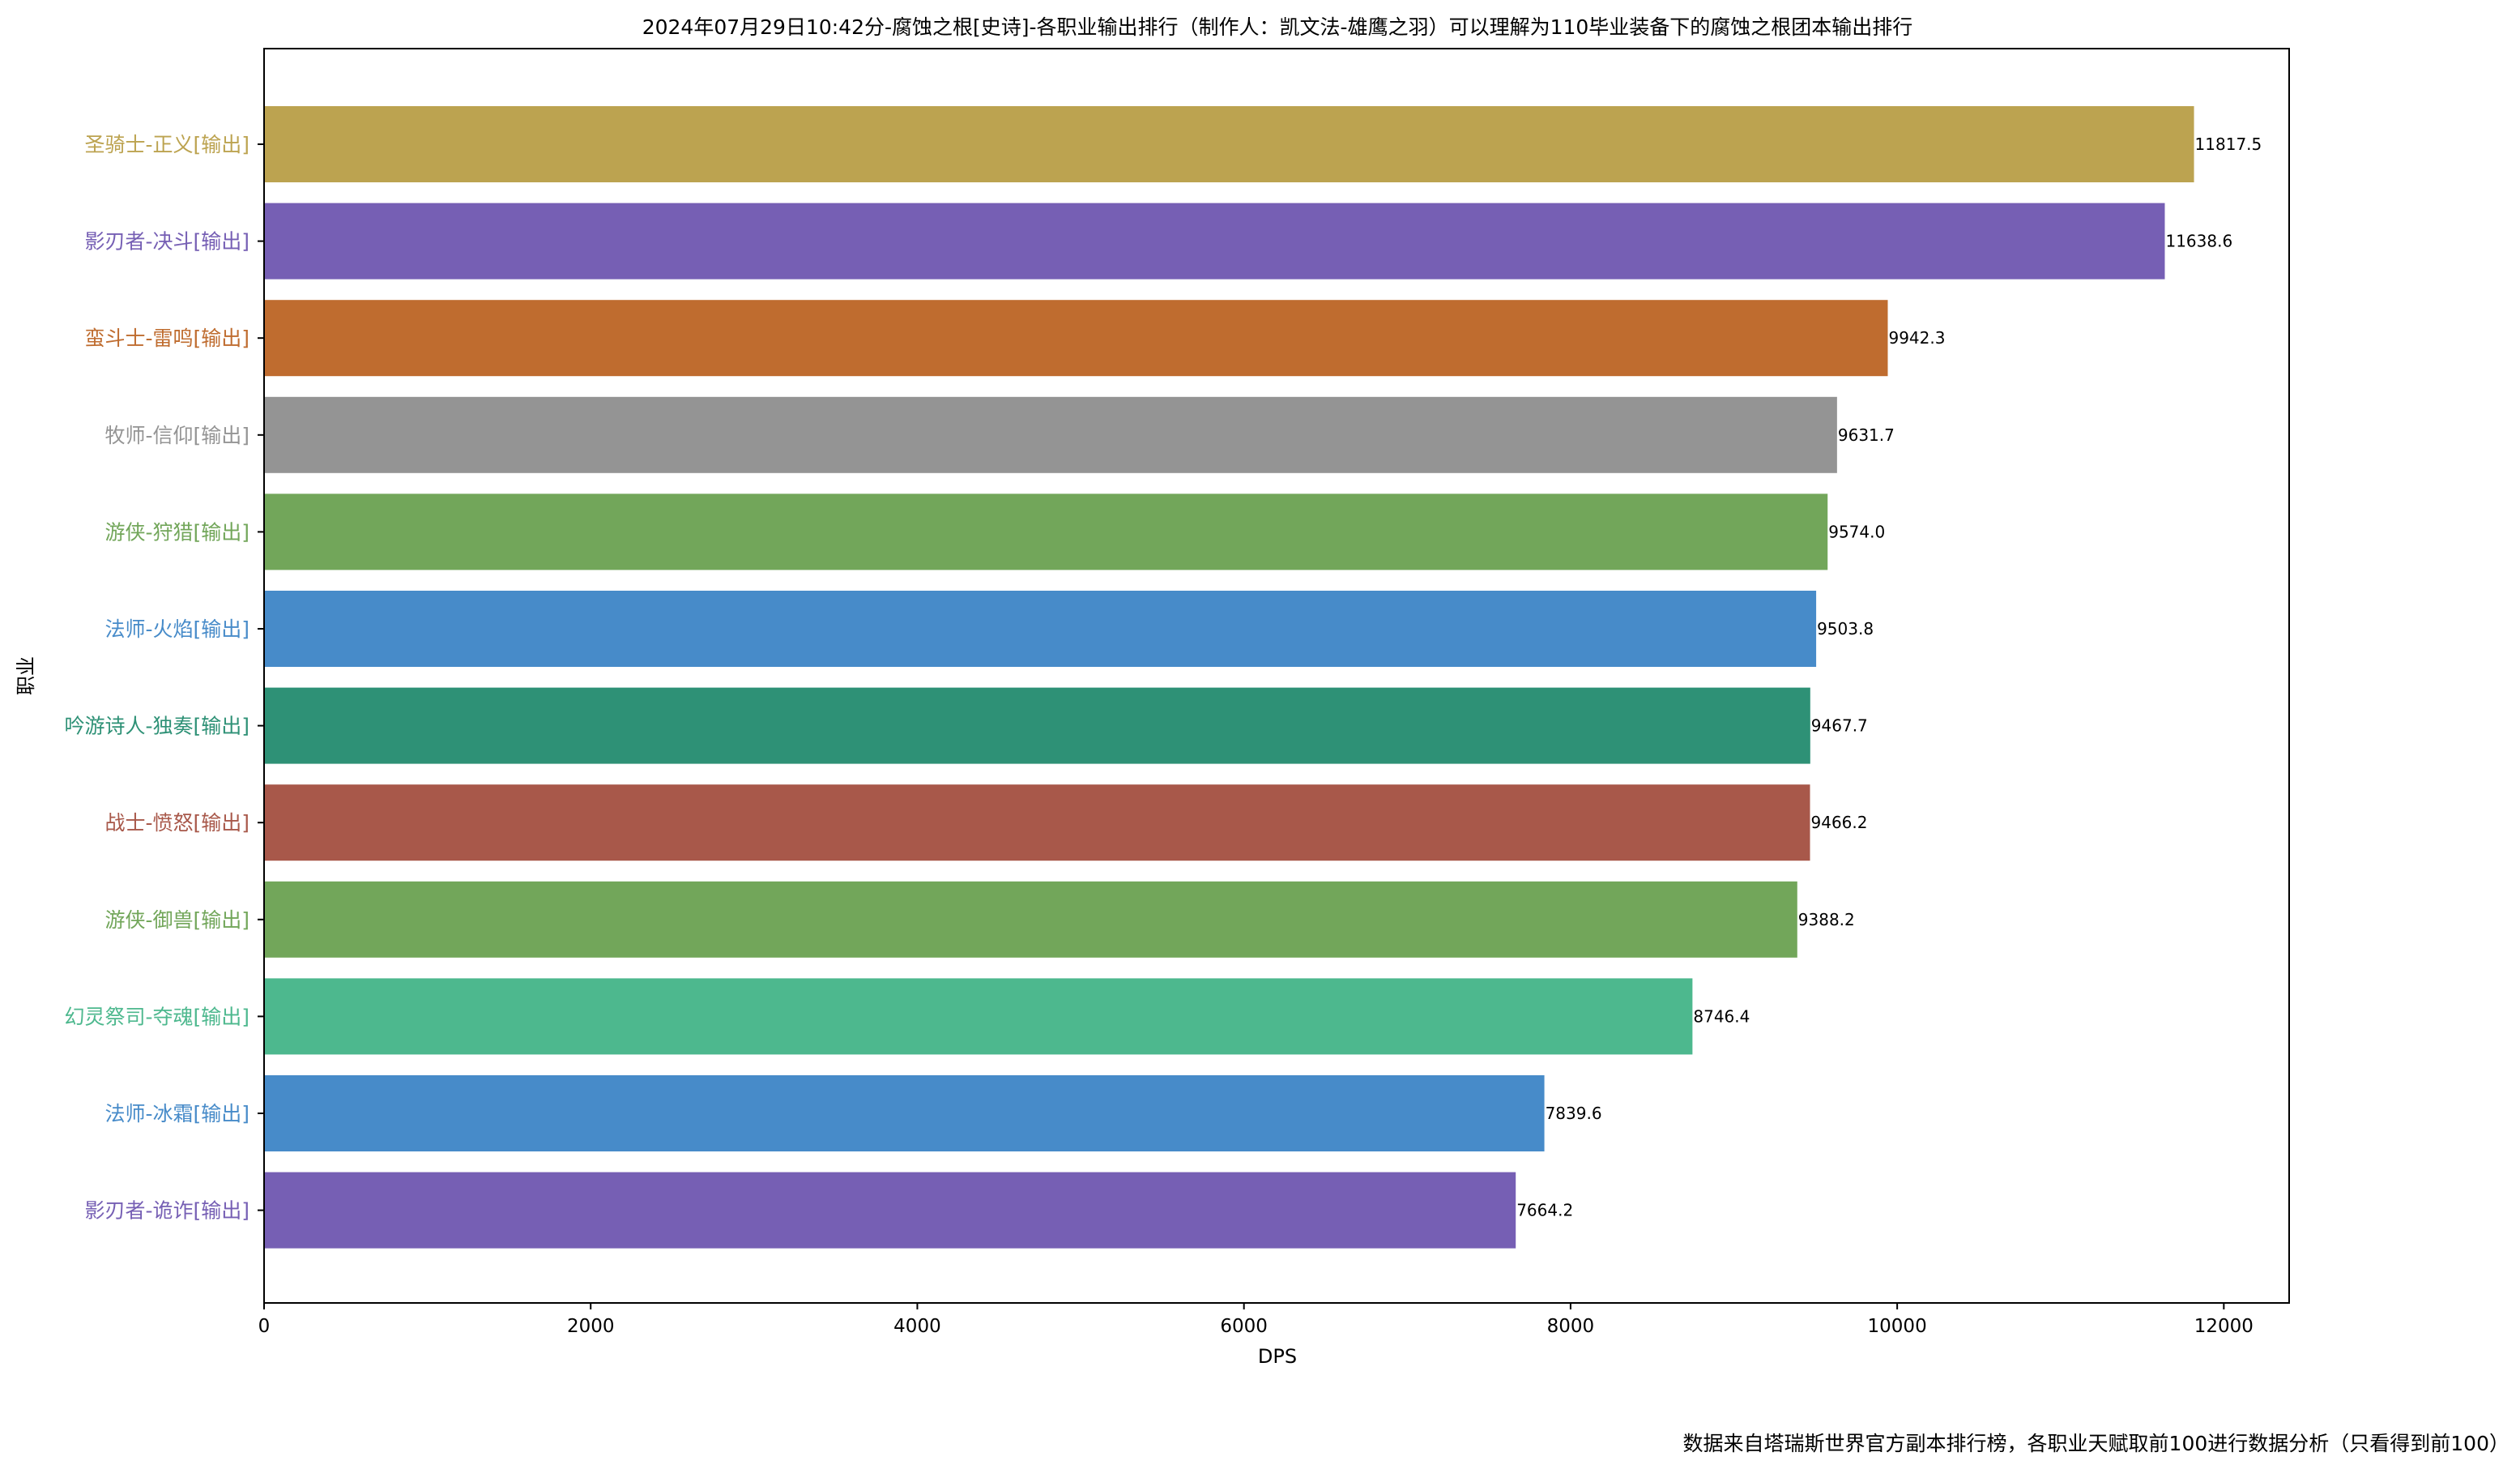 The width and height of the screenshot is (2520, 1465). What do you see at coordinates (176, 435) in the screenshot?
I see `category-label: 牧师-信仰[输出]` at bounding box center [176, 435].